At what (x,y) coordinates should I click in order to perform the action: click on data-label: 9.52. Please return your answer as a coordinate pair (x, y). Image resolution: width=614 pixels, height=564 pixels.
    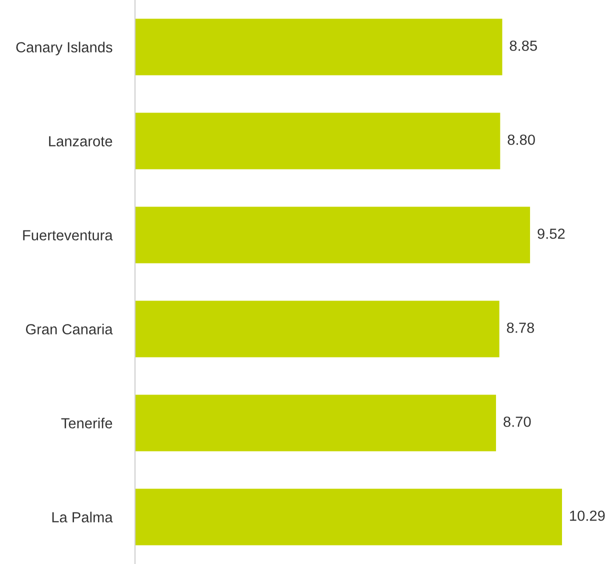
    Looking at the image, I should click on (551, 233).